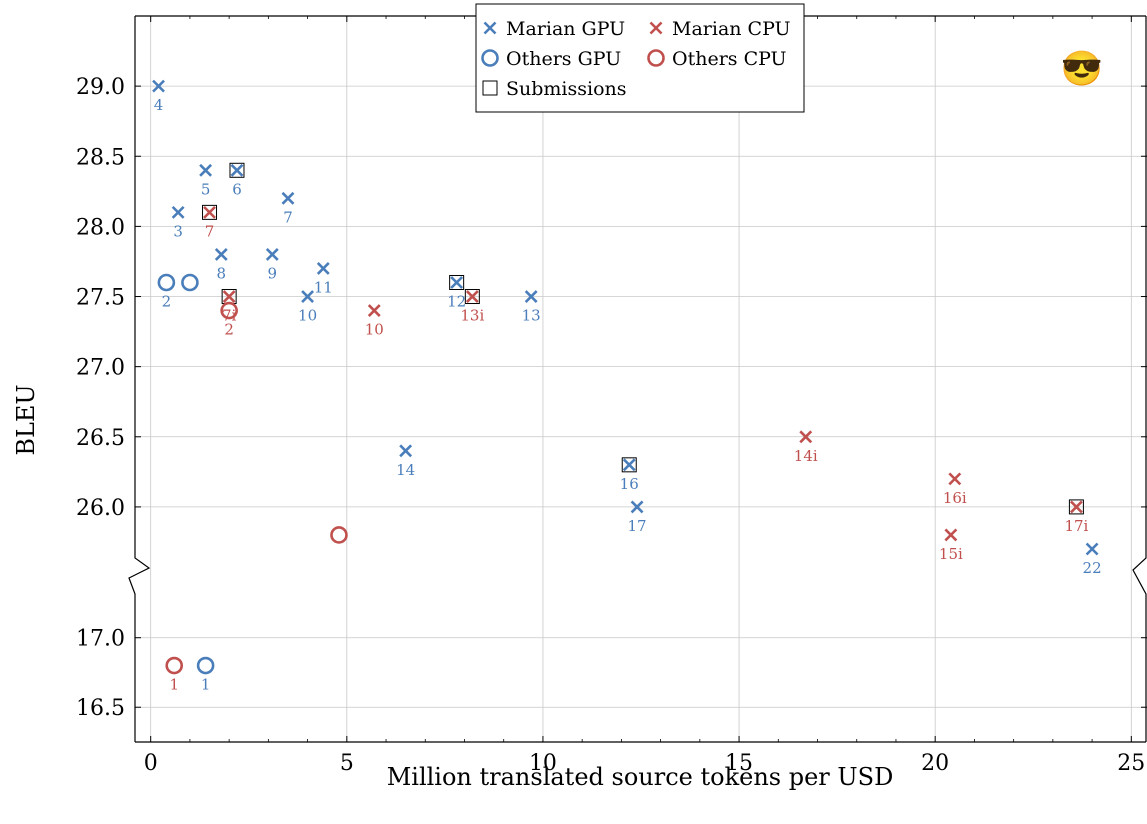 This screenshot has height=824, width=1147. I want to click on x-tick-label: 25, so click(1131, 763).